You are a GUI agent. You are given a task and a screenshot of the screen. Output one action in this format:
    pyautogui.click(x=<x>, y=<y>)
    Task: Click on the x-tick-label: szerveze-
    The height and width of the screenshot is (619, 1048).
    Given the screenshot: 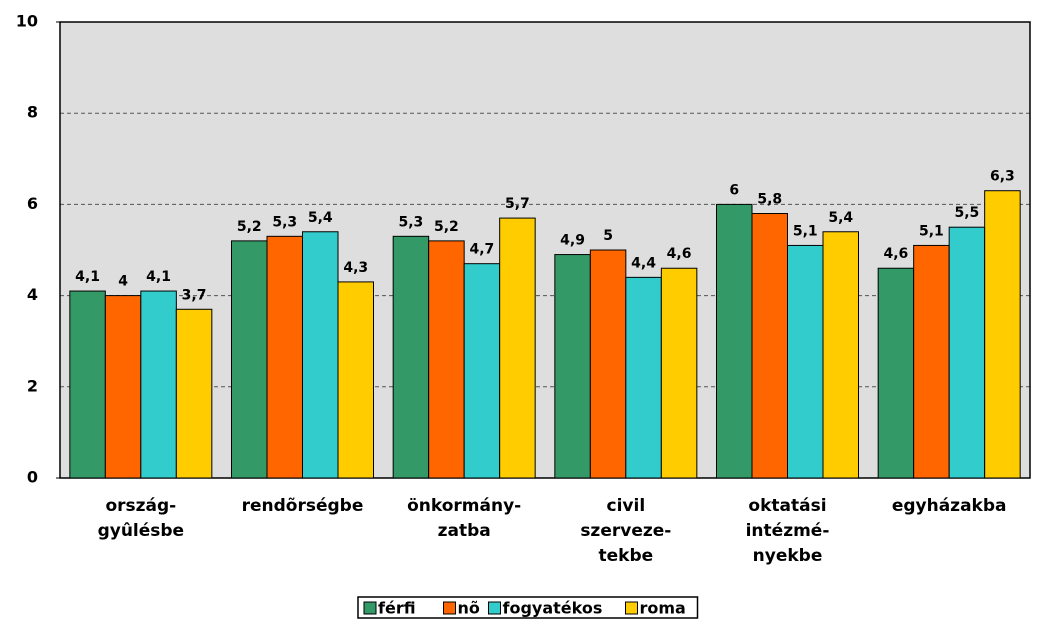 What is the action you would take?
    pyautogui.click(x=625, y=531)
    